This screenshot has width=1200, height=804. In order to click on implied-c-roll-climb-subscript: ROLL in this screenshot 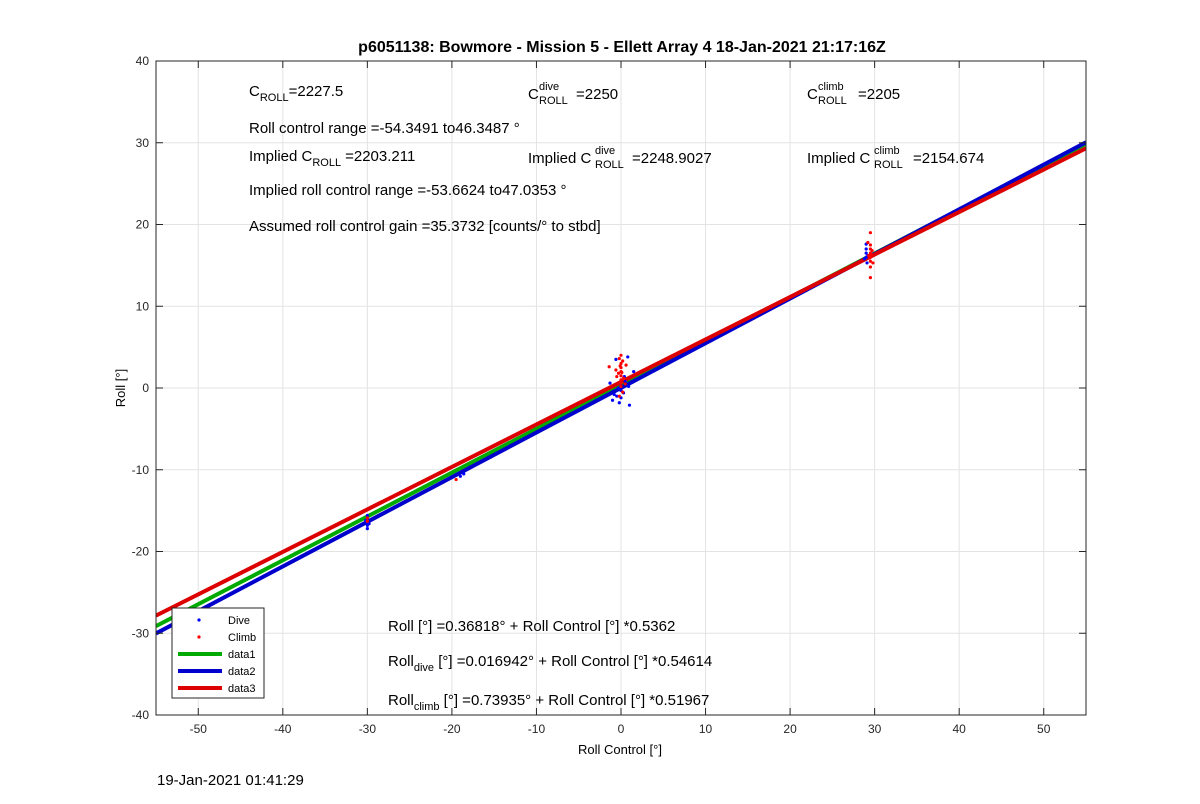, I will do `click(888, 165)`.